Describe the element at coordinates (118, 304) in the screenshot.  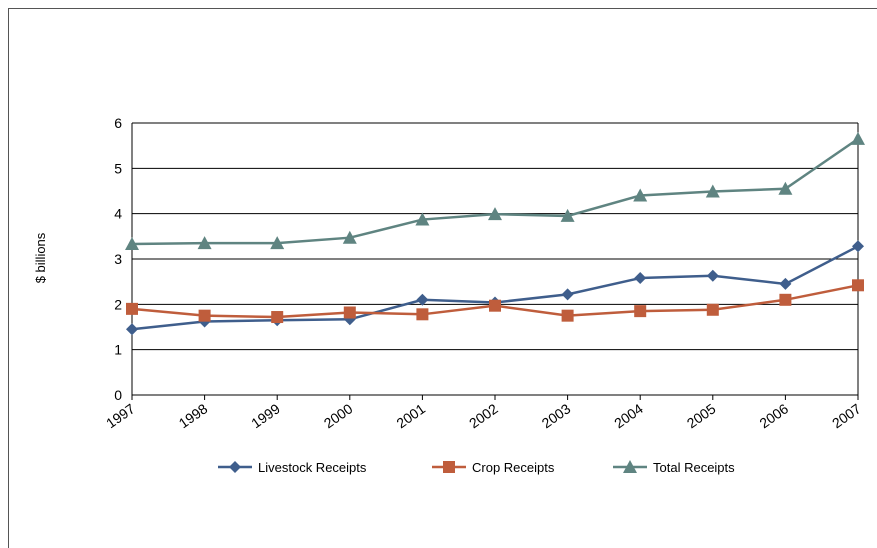
I see `y-tick-label: 2` at that location.